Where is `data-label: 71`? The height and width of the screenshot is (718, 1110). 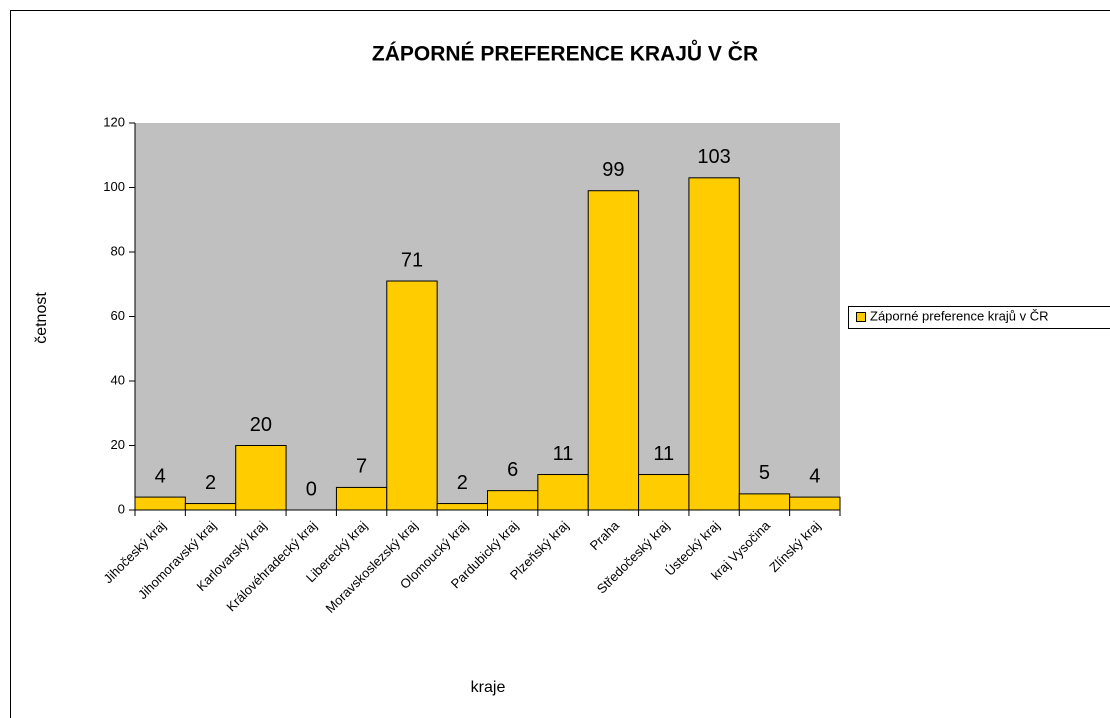 data-label: 71 is located at coordinates (412, 260).